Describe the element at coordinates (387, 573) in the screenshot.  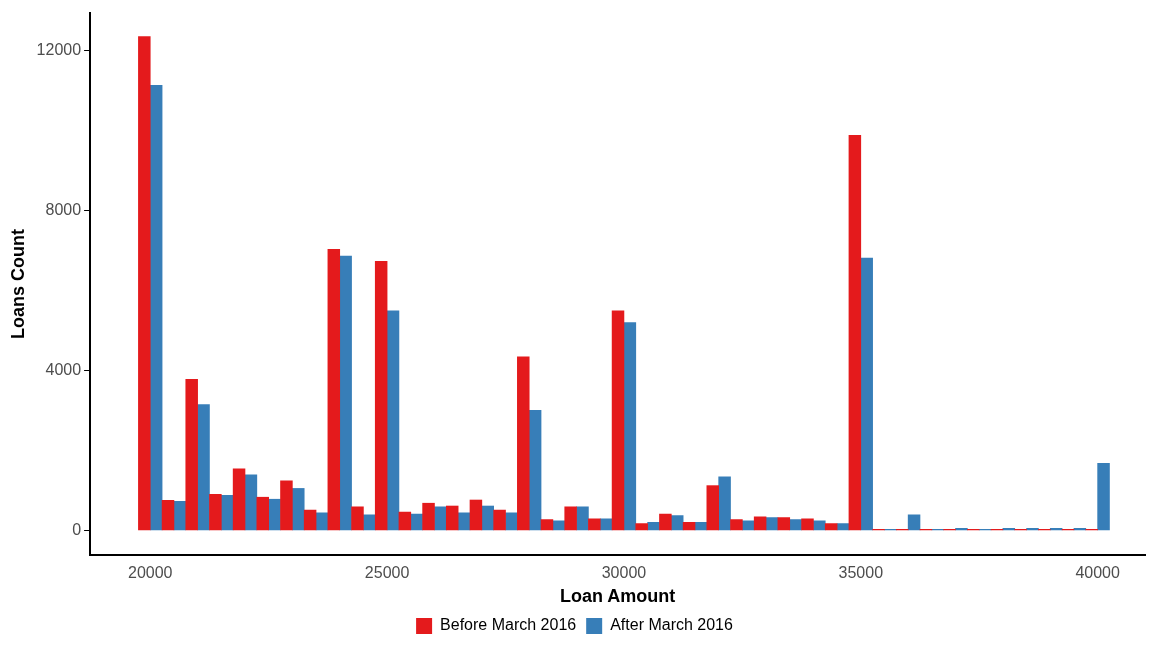
I see `x-tick-label: 25000` at that location.